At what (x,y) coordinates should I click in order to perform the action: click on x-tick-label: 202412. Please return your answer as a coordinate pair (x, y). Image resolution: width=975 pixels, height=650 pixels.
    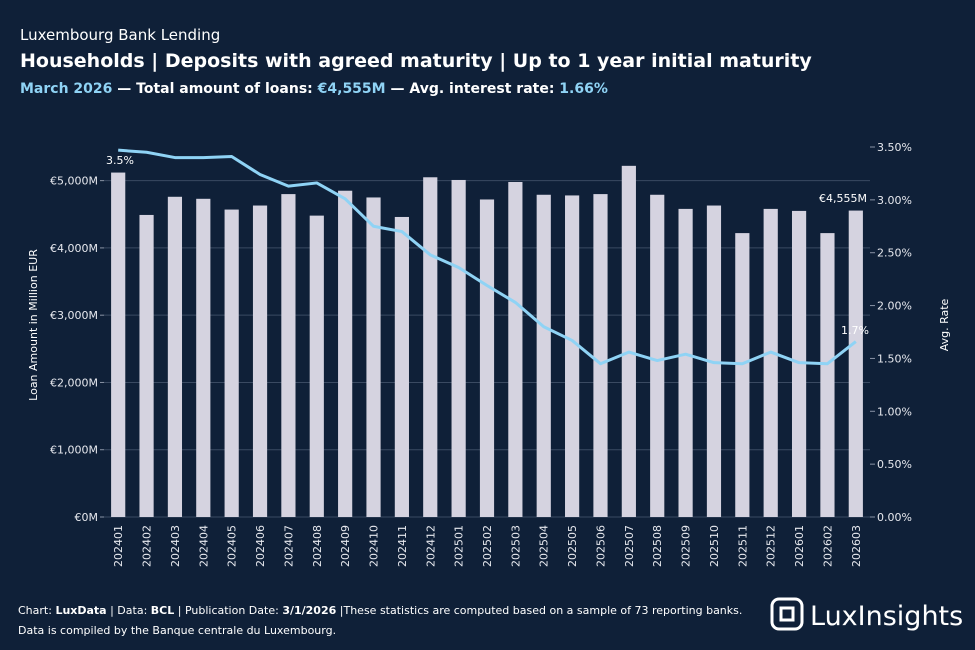
    Looking at the image, I should click on (430, 546).